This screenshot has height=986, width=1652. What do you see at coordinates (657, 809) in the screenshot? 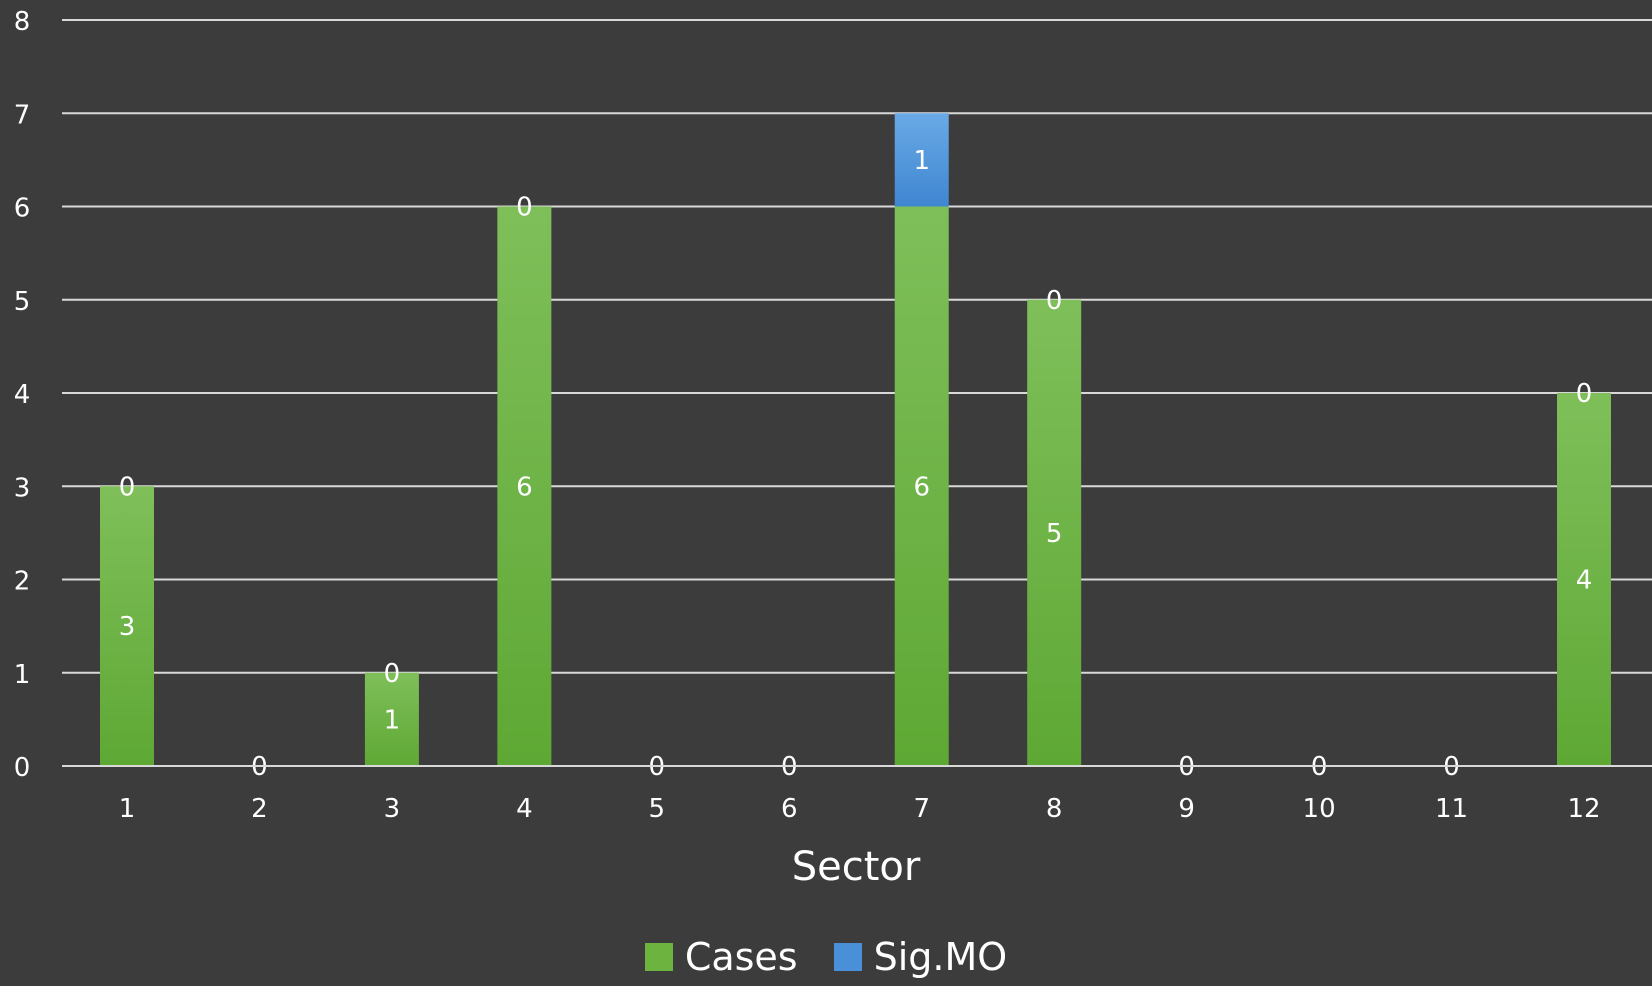
I see `x-tick-label: 5` at bounding box center [657, 809].